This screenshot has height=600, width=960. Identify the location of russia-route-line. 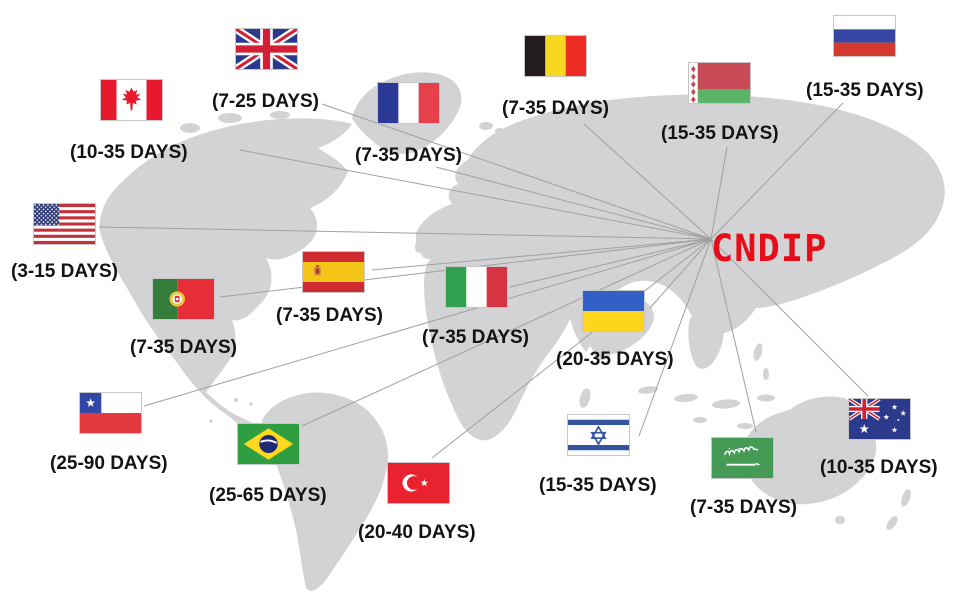
(777, 171).